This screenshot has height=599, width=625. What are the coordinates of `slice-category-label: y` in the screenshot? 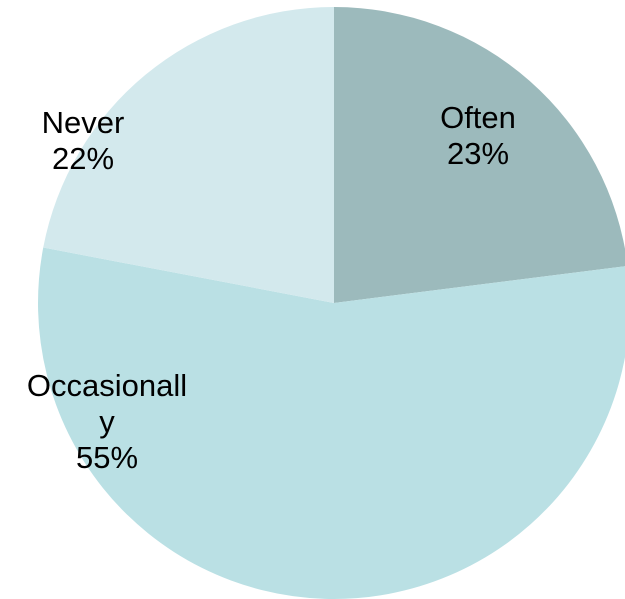 It's located at (107, 421).